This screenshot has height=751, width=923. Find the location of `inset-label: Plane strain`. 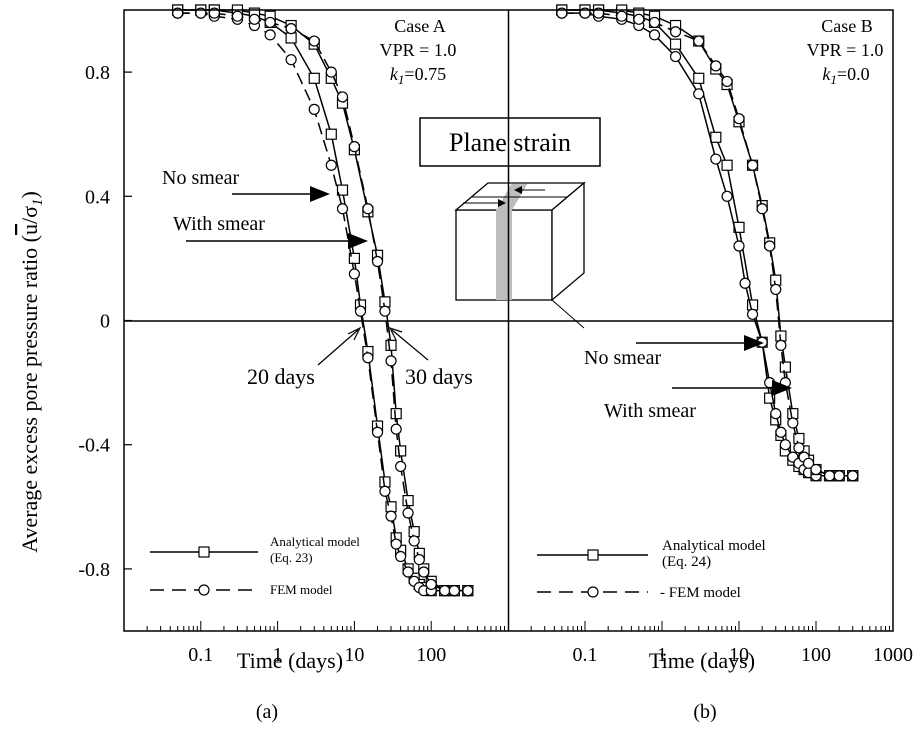

inset-label: Plane strain is located at coordinates (510, 142).